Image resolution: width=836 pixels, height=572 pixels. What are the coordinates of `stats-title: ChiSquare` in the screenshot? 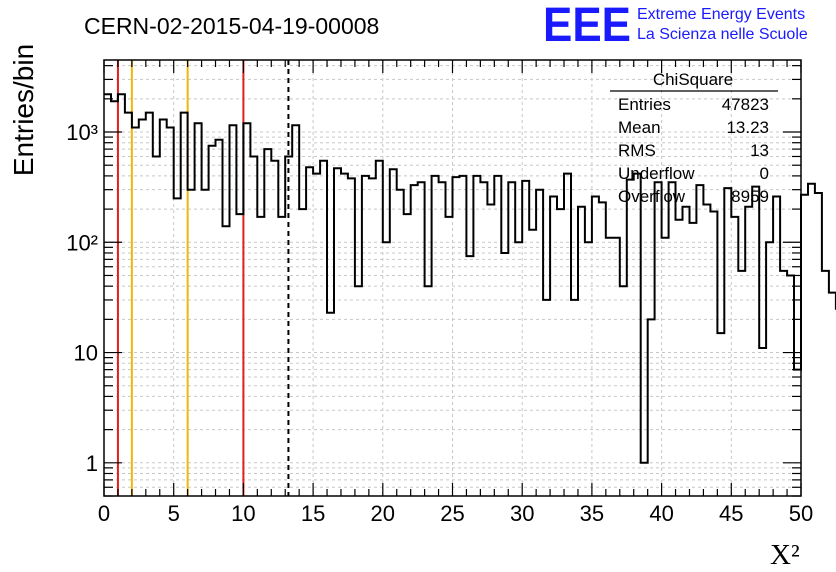 It's located at (693, 79).